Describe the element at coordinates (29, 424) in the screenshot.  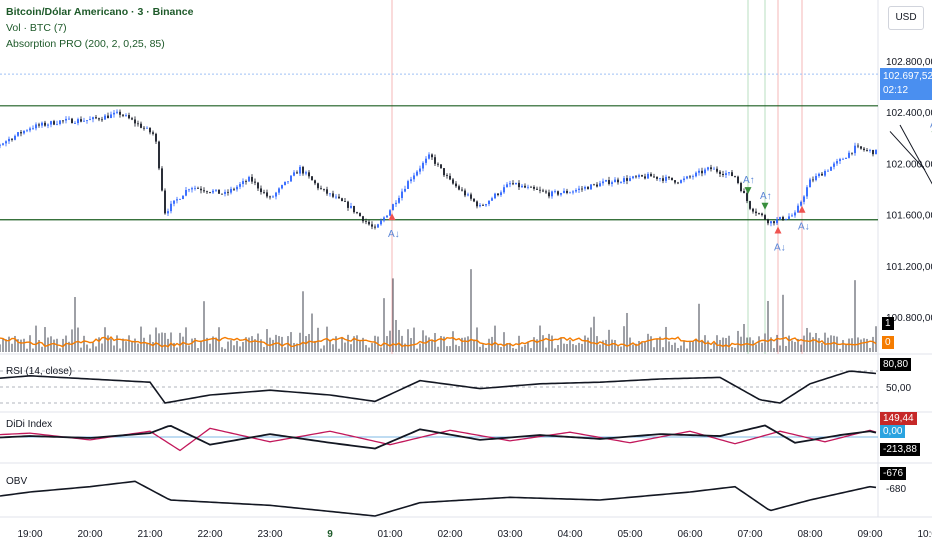
I see `dmi-pane-label: DiDi Index` at that location.